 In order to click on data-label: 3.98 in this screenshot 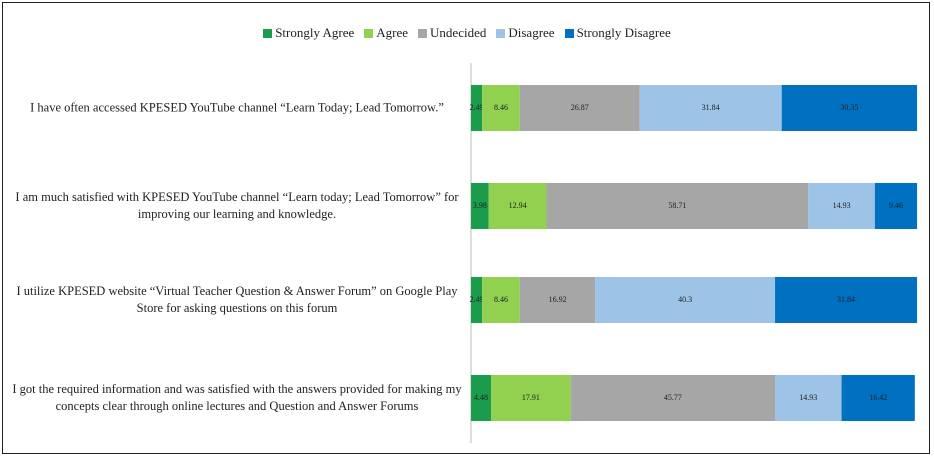, I will do `click(480, 205)`.